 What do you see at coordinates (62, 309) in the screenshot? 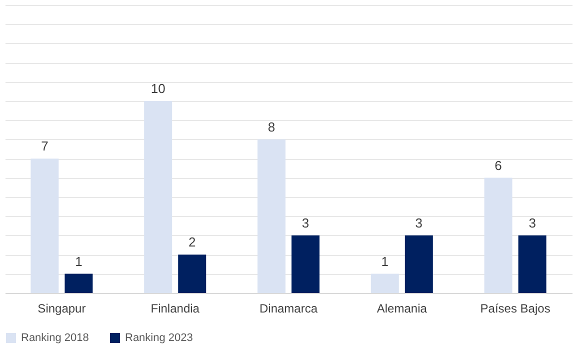
I see `x-tick-label: Singapur` at bounding box center [62, 309].